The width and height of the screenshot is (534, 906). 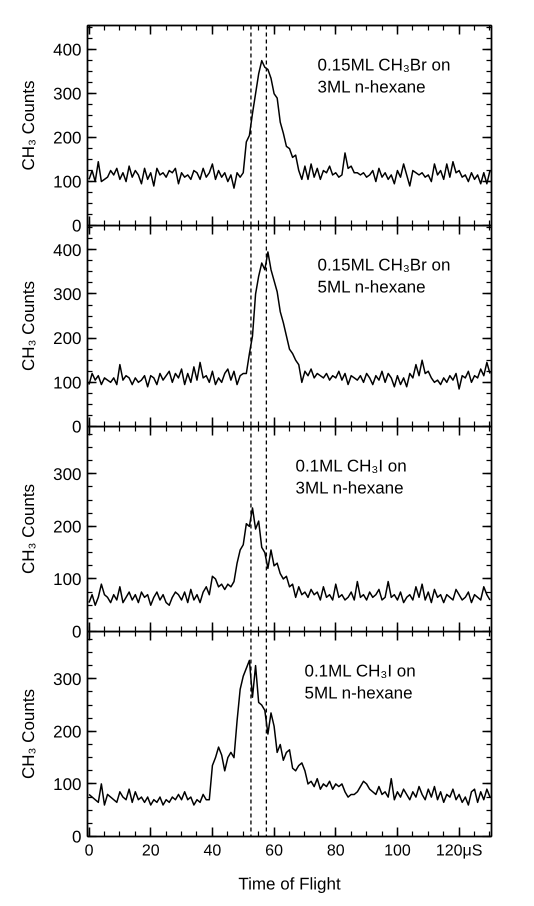 What do you see at coordinates (459, 851) in the screenshot?
I see `x-tick-label: 120μS` at bounding box center [459, 851].